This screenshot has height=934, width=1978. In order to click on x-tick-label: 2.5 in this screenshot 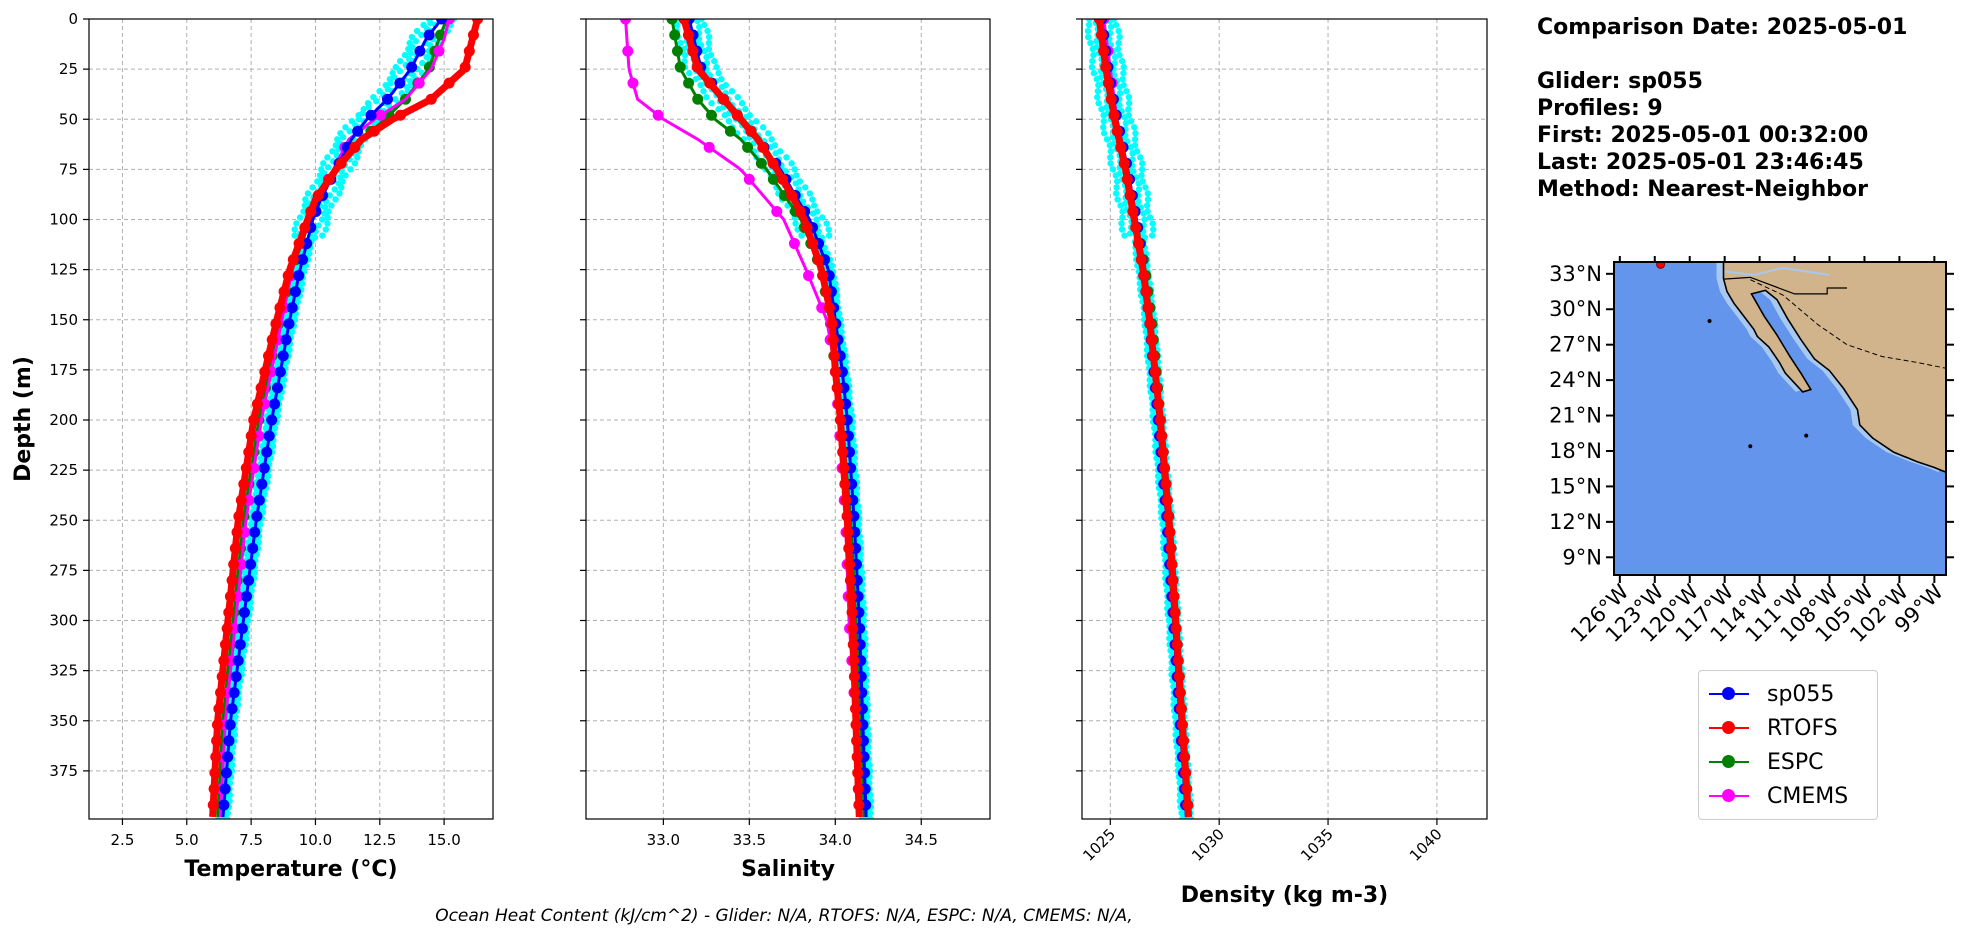, I will do `click(123, 840)`.